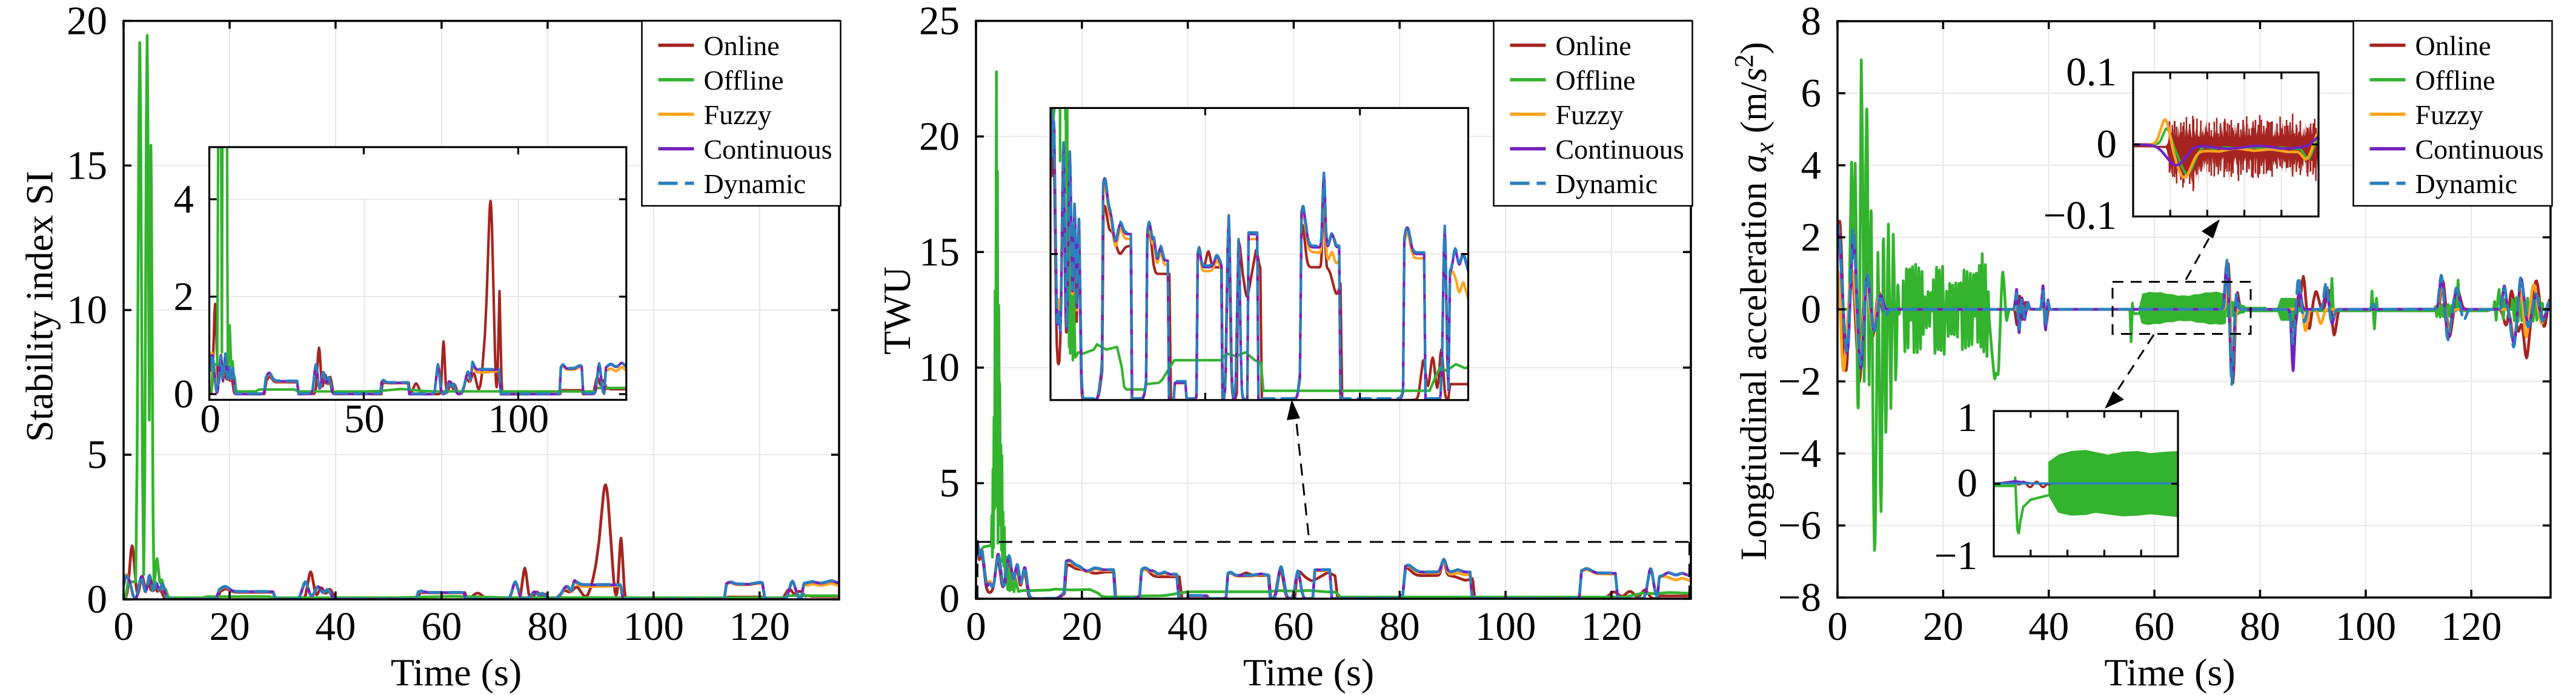 This screenshot has height=695, width=2576. I want to click on svg-text: 1, so click(1967, 417).